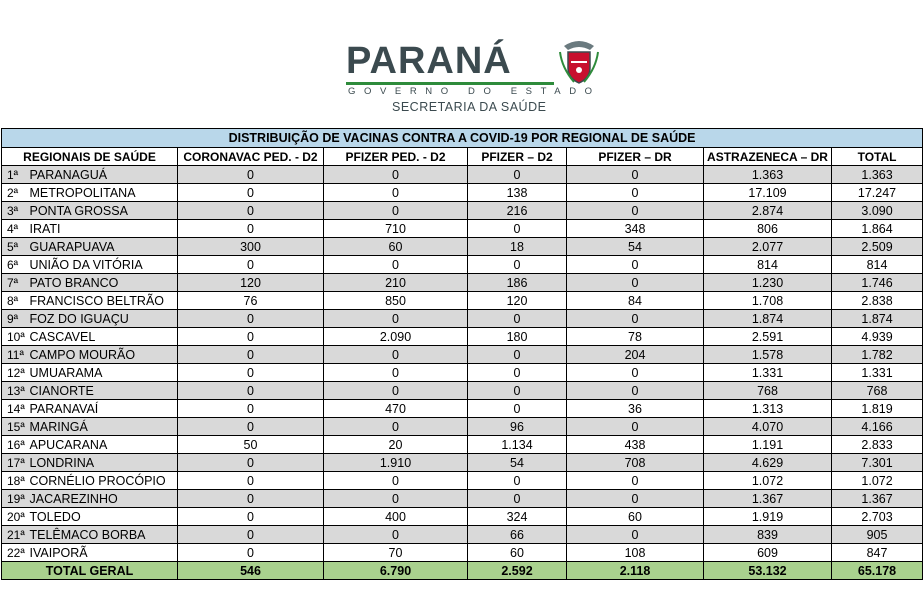 The width and height of the screenshot is (923, 615). Describe the element at coordinates (876, 552) in the screenshot. I see `row-value-cell: 847` at that location.